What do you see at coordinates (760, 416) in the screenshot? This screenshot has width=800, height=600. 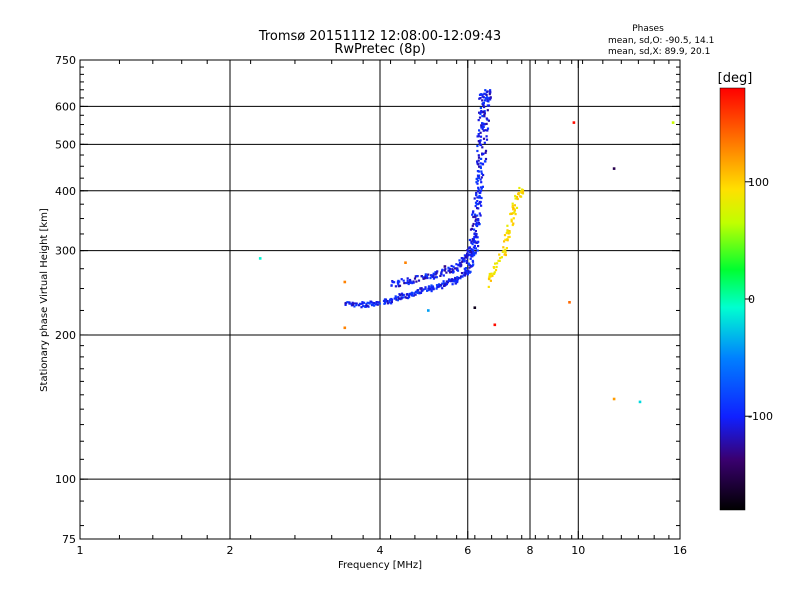 I see `colorbar-tick-label: -100` at bounding box center [760, 416].